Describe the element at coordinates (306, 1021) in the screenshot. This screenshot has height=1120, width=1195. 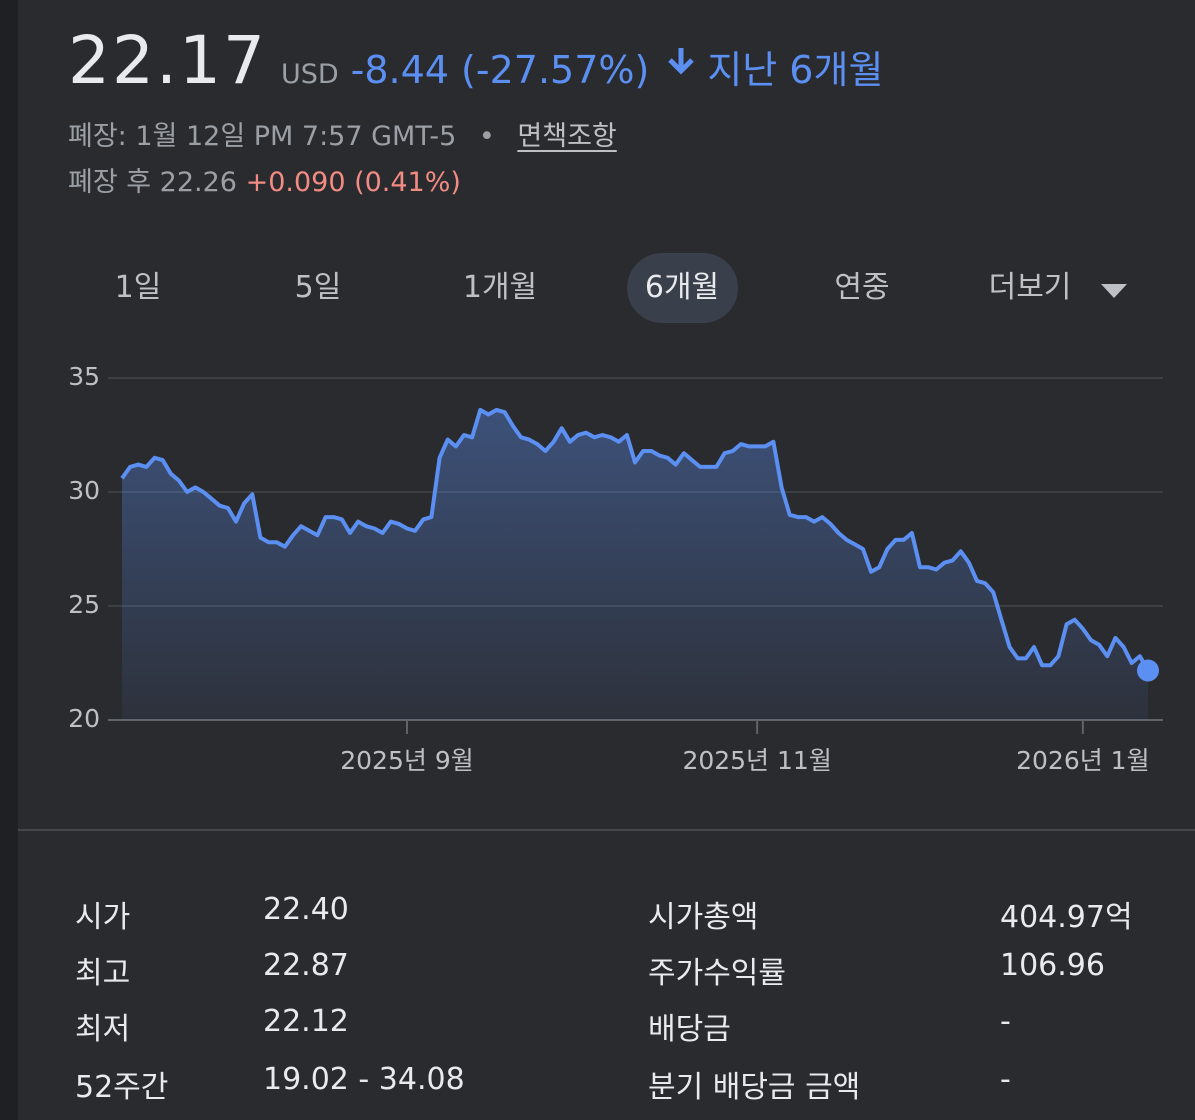
I see `stat-value: 22.12` at that location.